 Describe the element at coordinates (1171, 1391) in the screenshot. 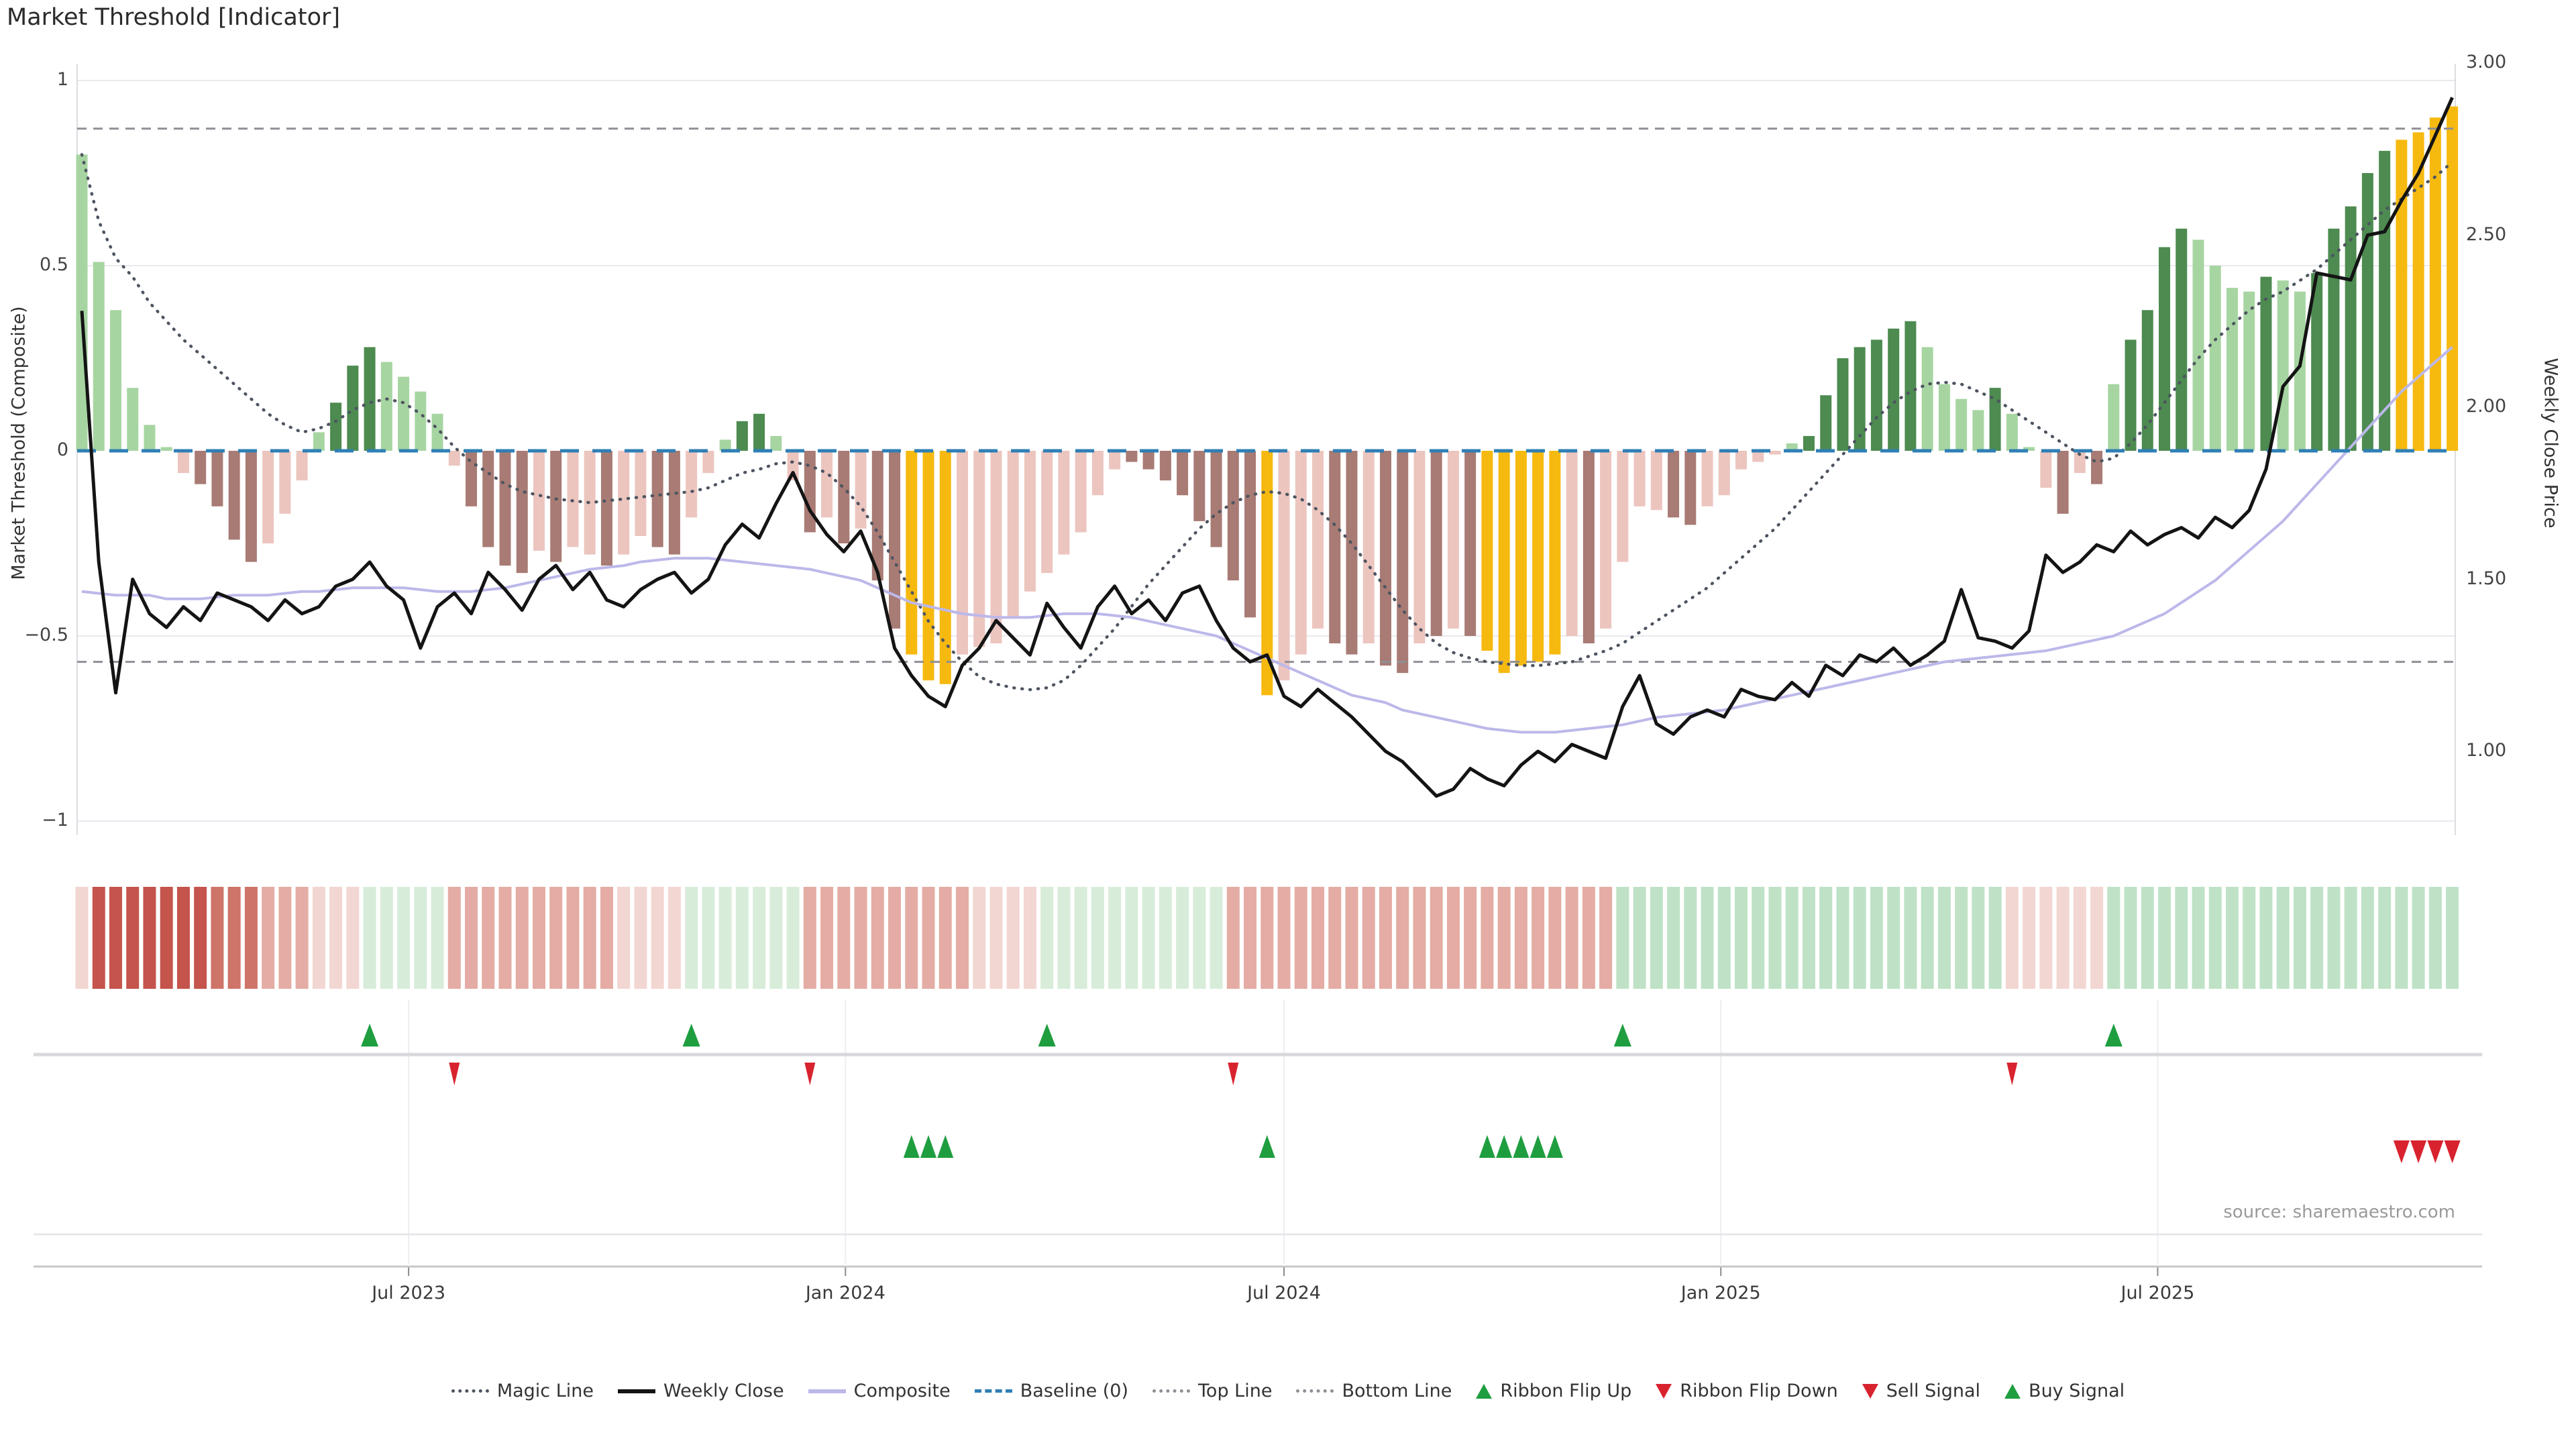

I see `dotted-line-swatch-icon` at that location.